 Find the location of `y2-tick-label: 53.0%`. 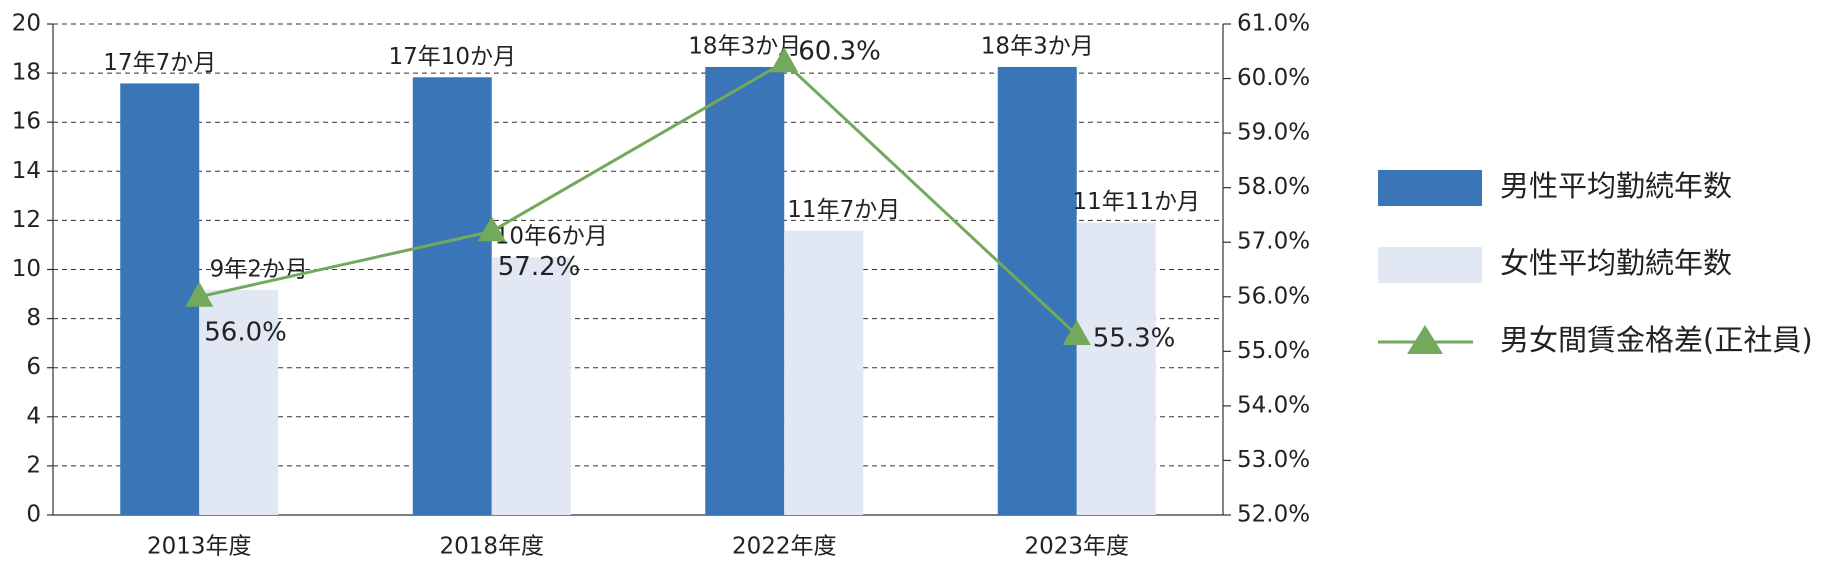

y2-tick-label: 53.0% is located at coordinates (1273, 460).